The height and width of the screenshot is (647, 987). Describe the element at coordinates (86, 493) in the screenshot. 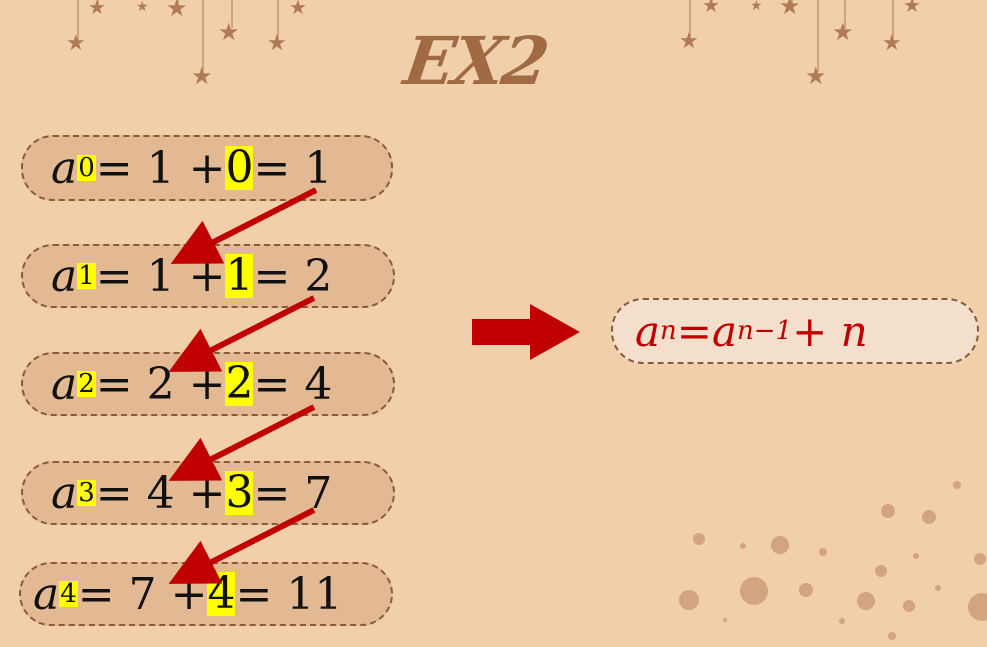

I see `term-index: 3` at that location.